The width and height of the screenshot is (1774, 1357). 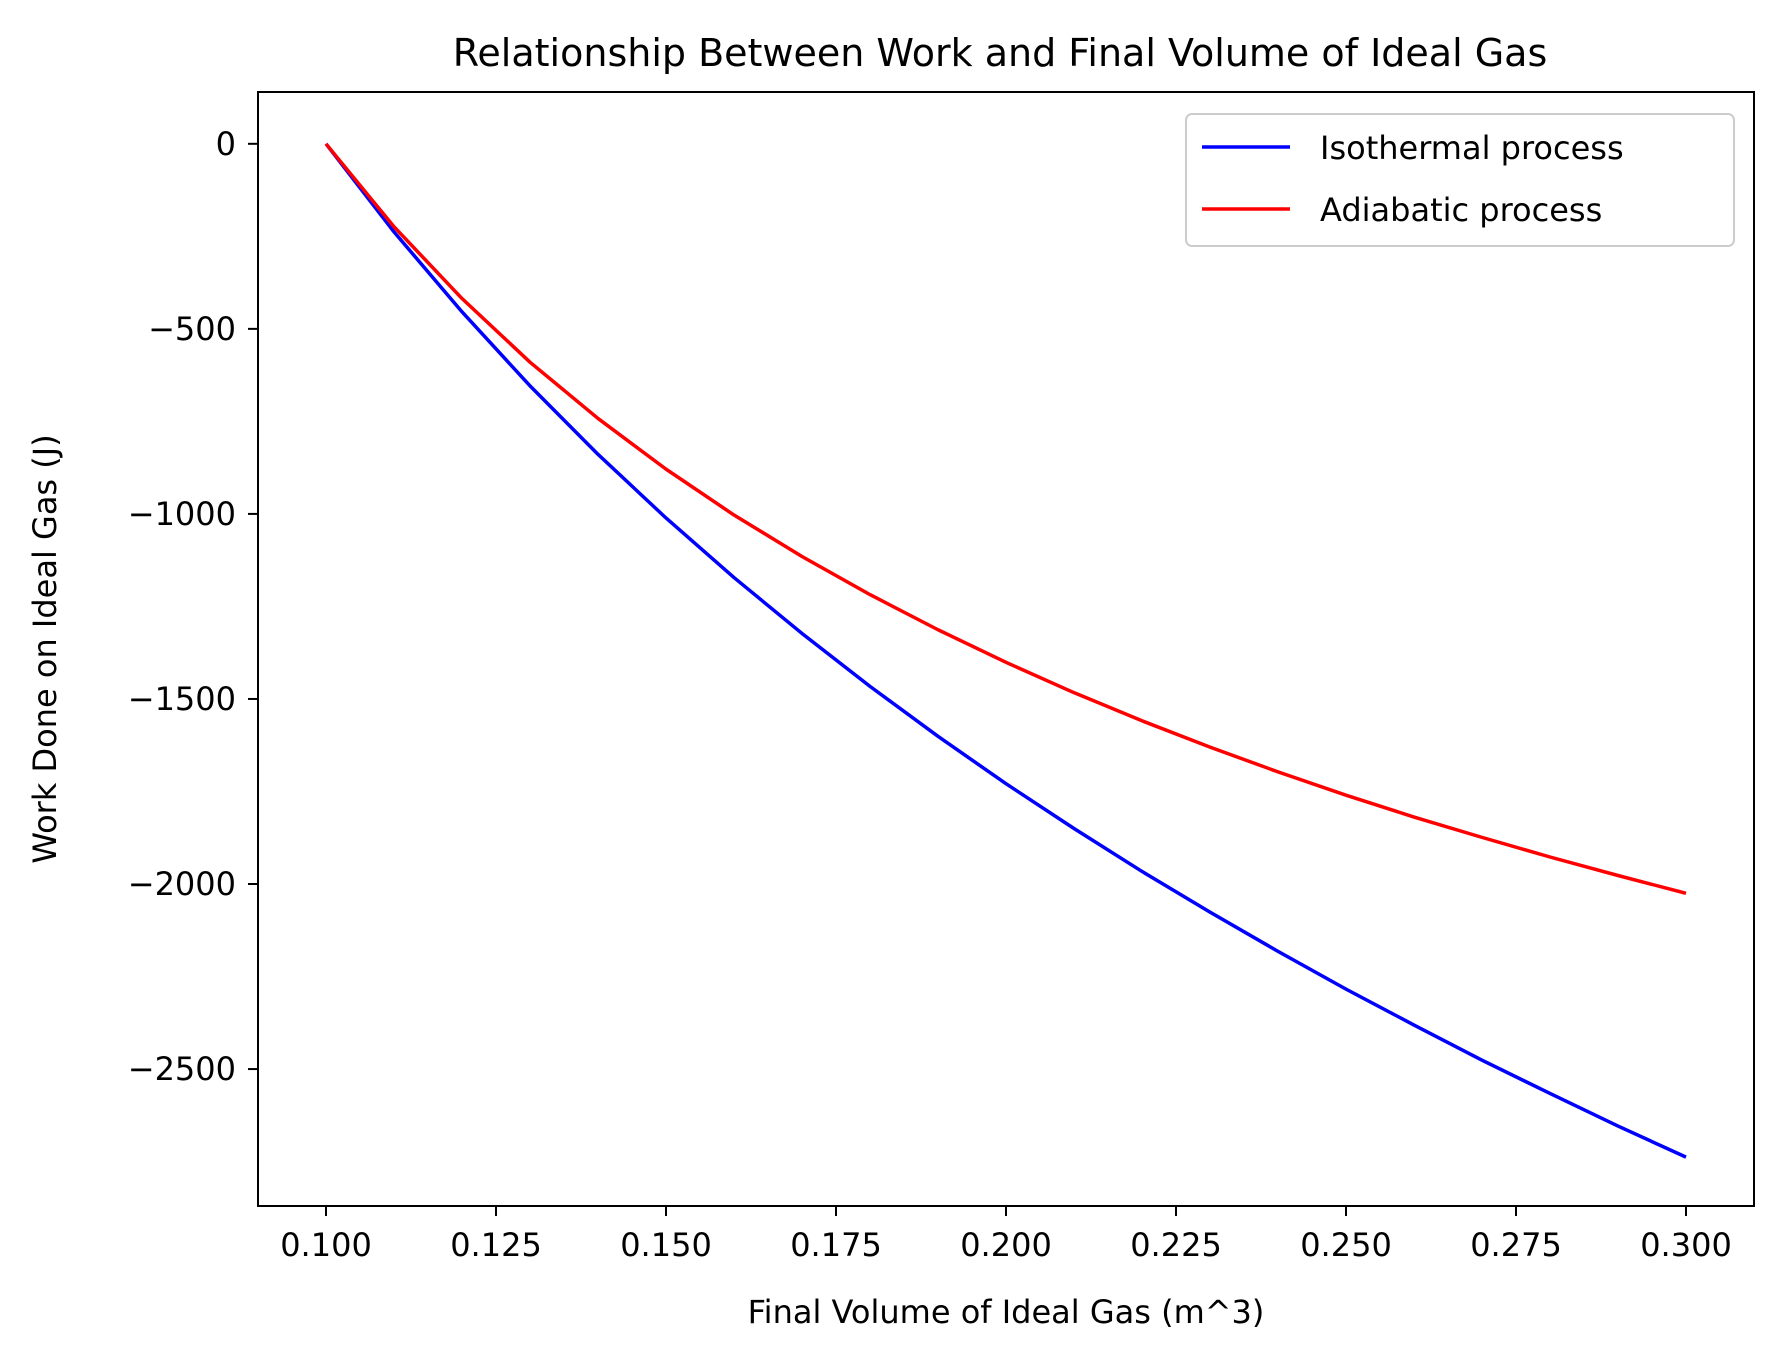 What do you see at coordinates (182, 699) in the screenshot?
I see `y-tick-label: −1500` at bounding box center [182, 699].